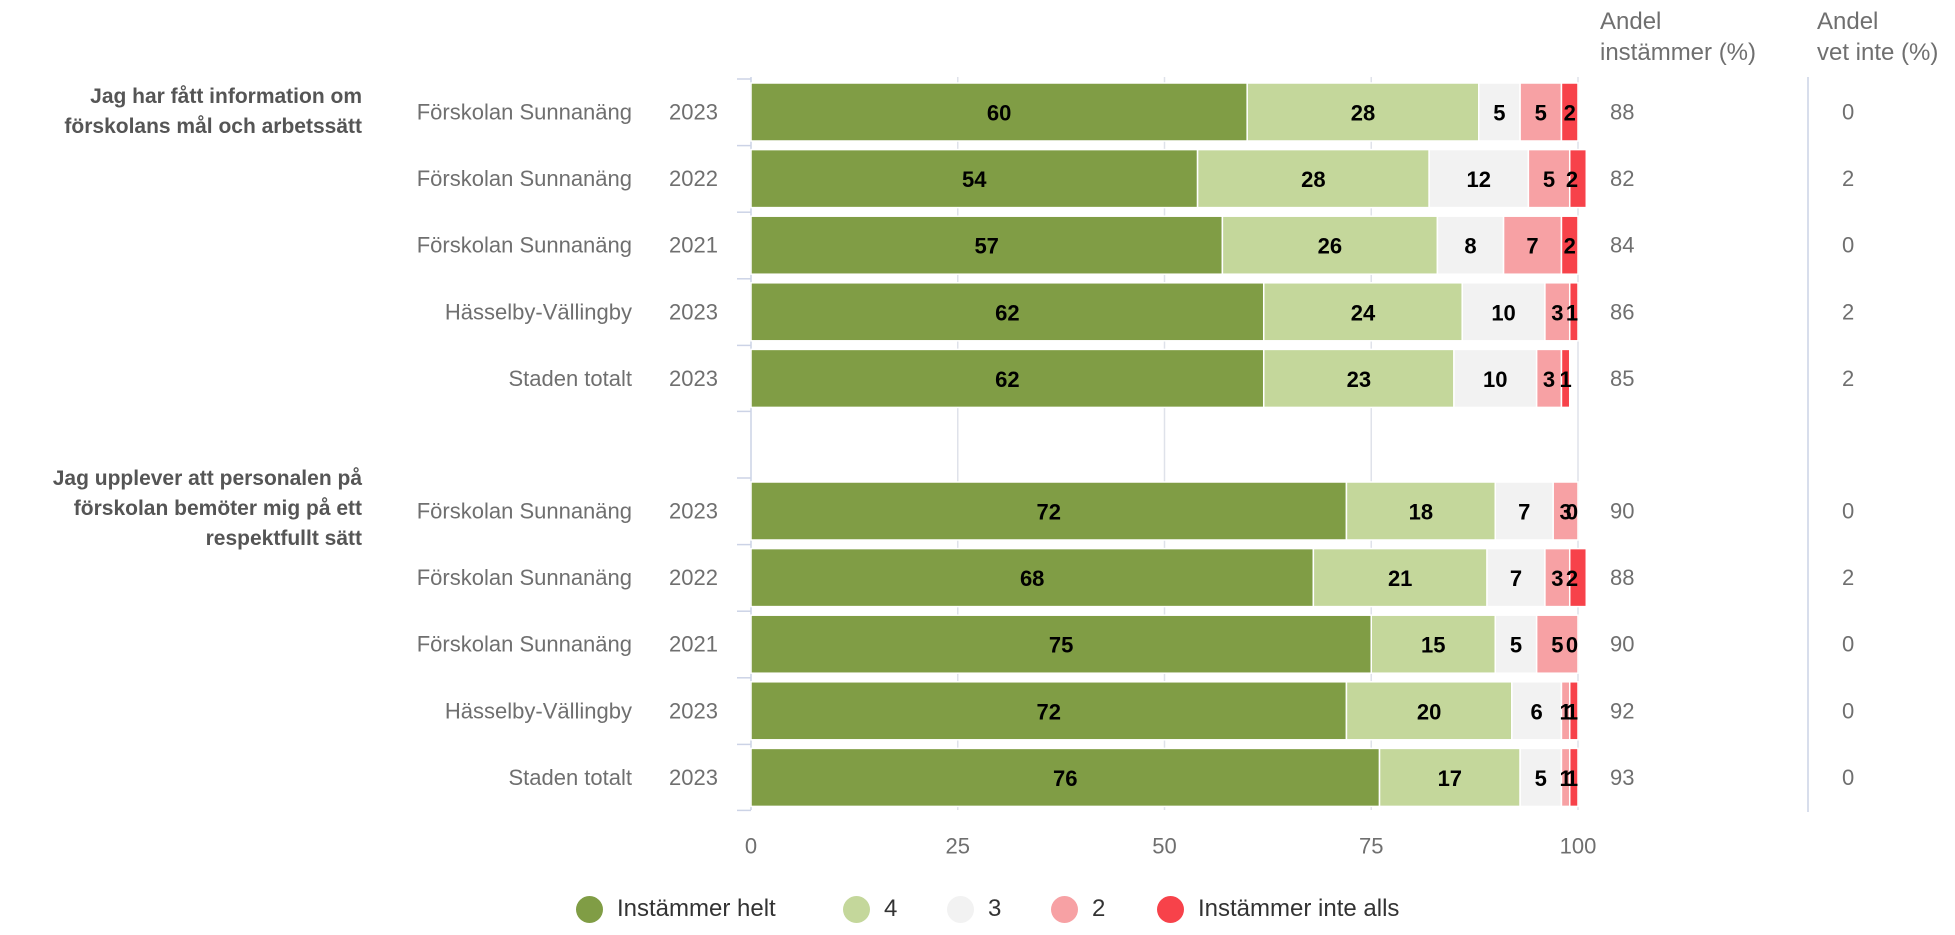  I want to click on legend: Instämmer helt 4 3 2 Instämmer inte alls, so click(977, 915).